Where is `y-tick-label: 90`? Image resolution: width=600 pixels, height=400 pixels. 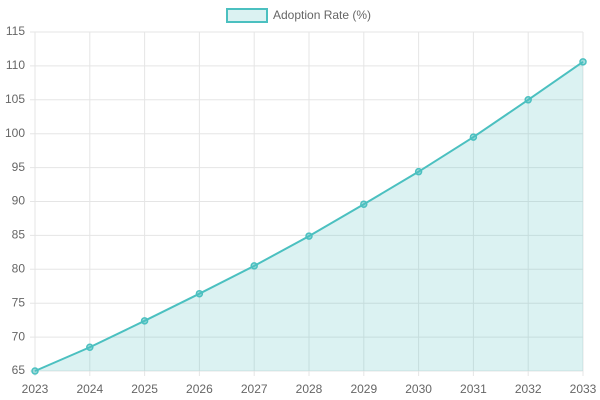
y-tick-label: 90 is located at coordinates (19, 201).